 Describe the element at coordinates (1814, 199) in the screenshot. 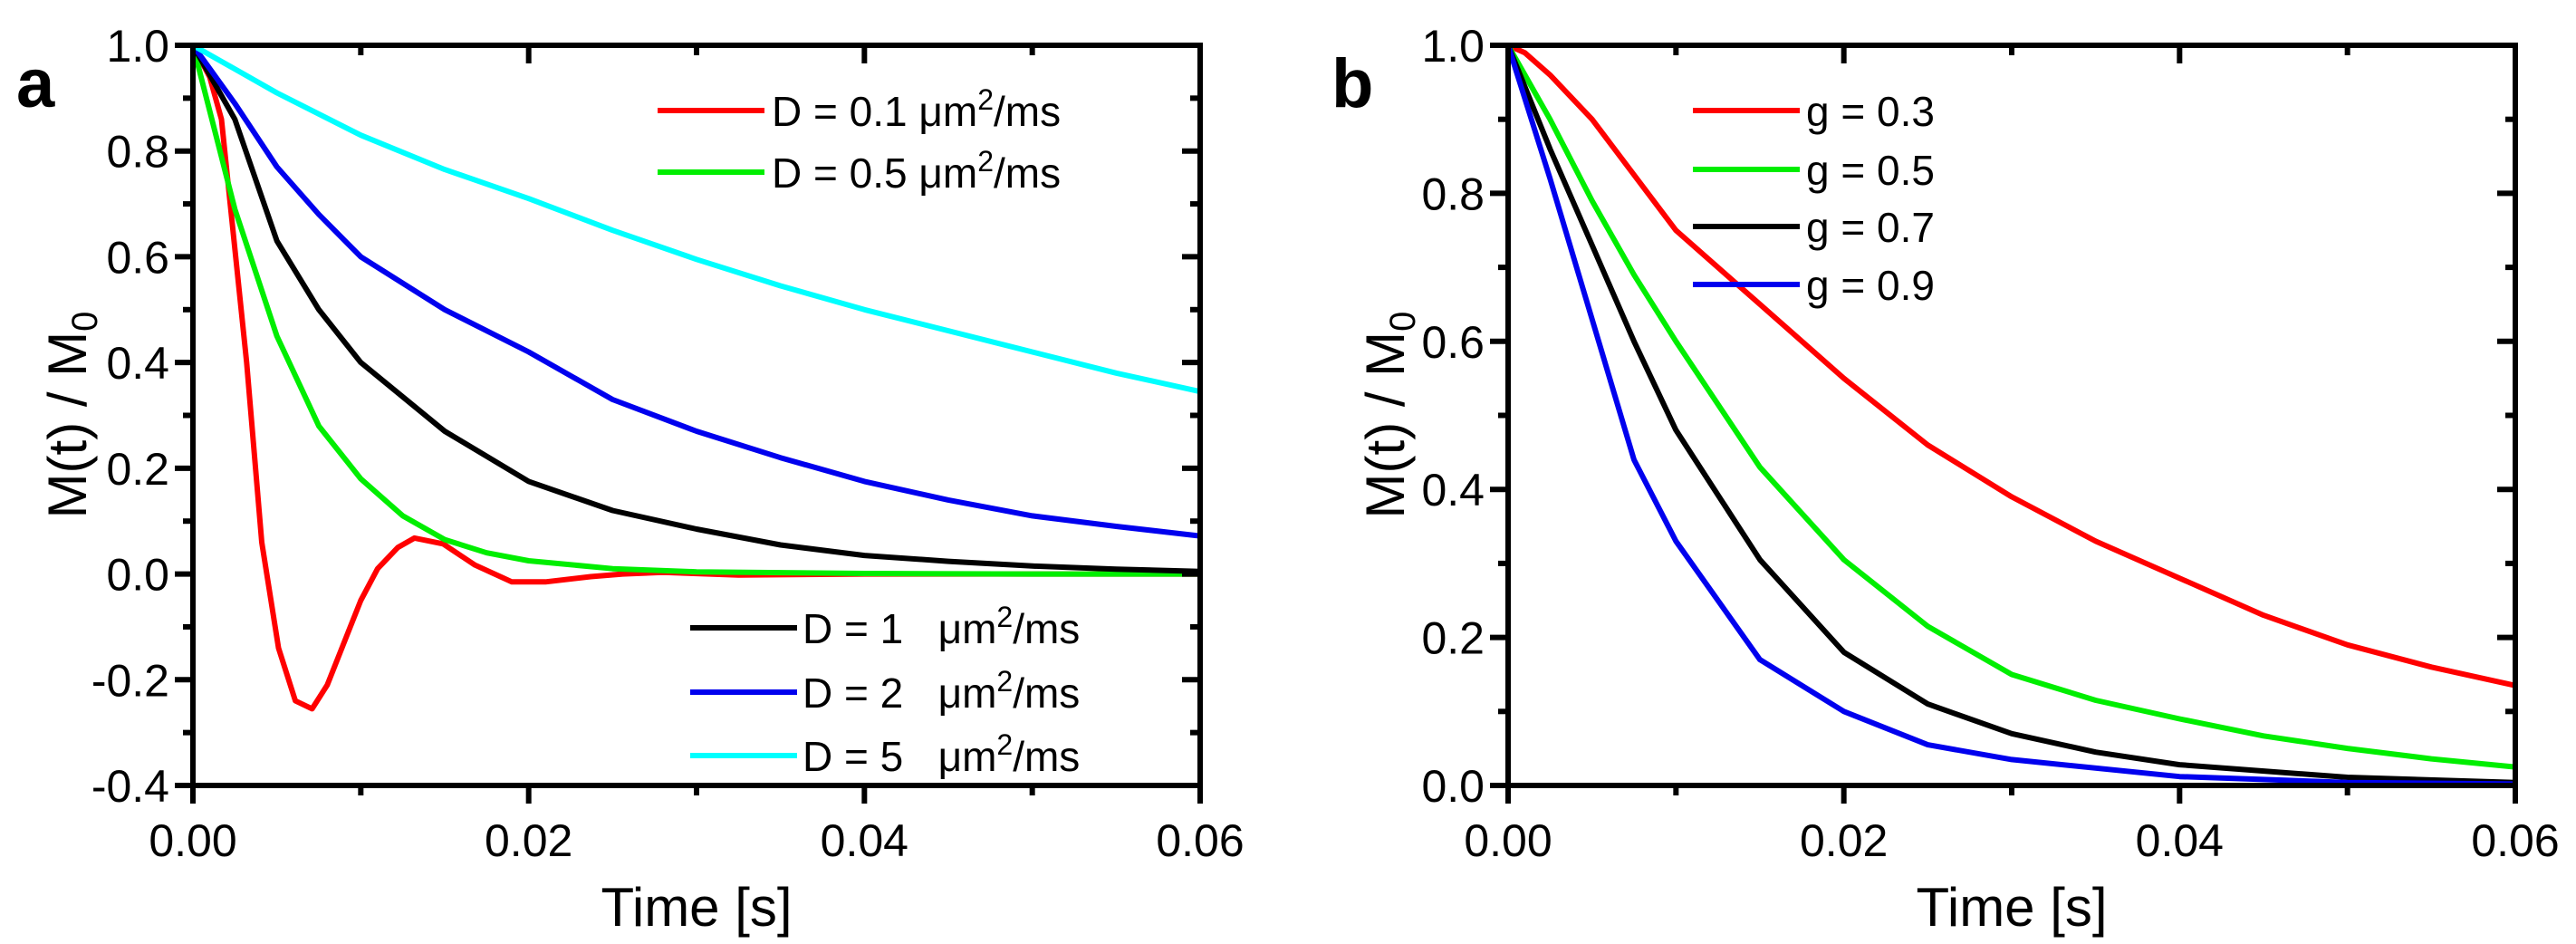

I see `legend: g = 0.3 g = 0.5 g = 0.7 g = 0.9` at that location.